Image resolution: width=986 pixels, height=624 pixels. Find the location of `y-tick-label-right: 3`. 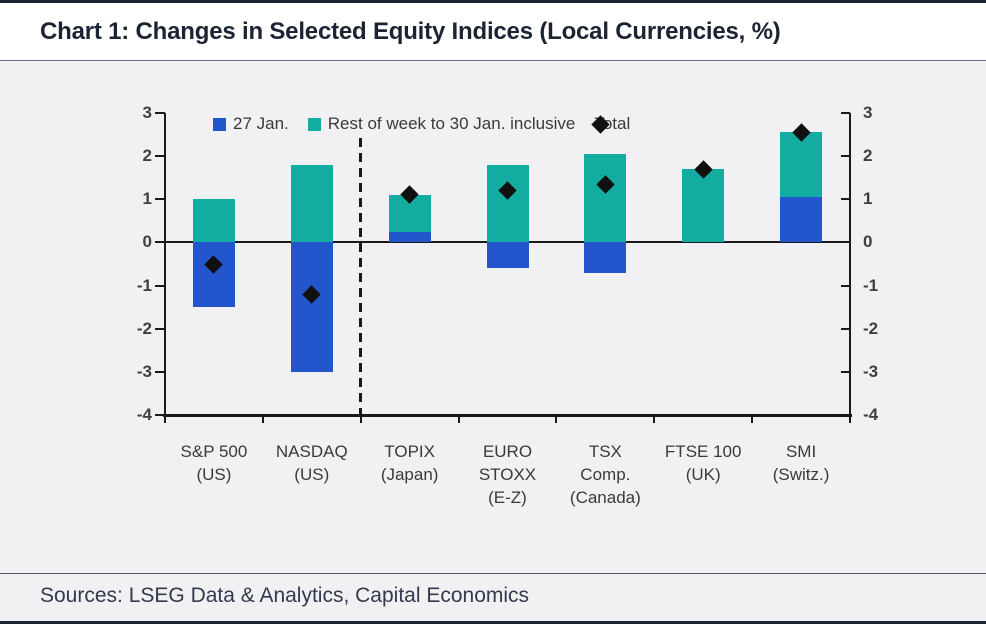

y-tick-label-right: 3 is located at coordinates (868, 112).